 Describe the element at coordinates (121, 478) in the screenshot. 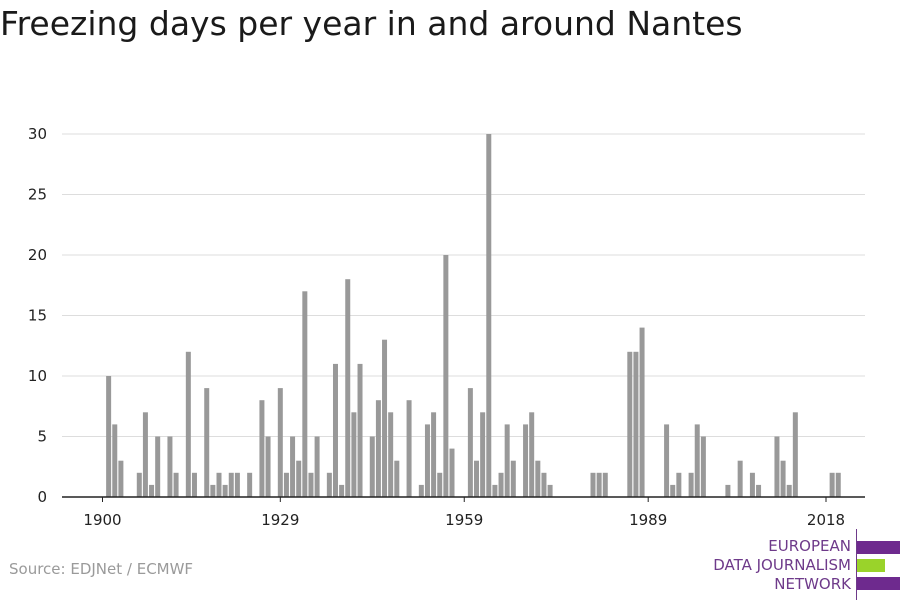

I see `bar-1903` at that location.